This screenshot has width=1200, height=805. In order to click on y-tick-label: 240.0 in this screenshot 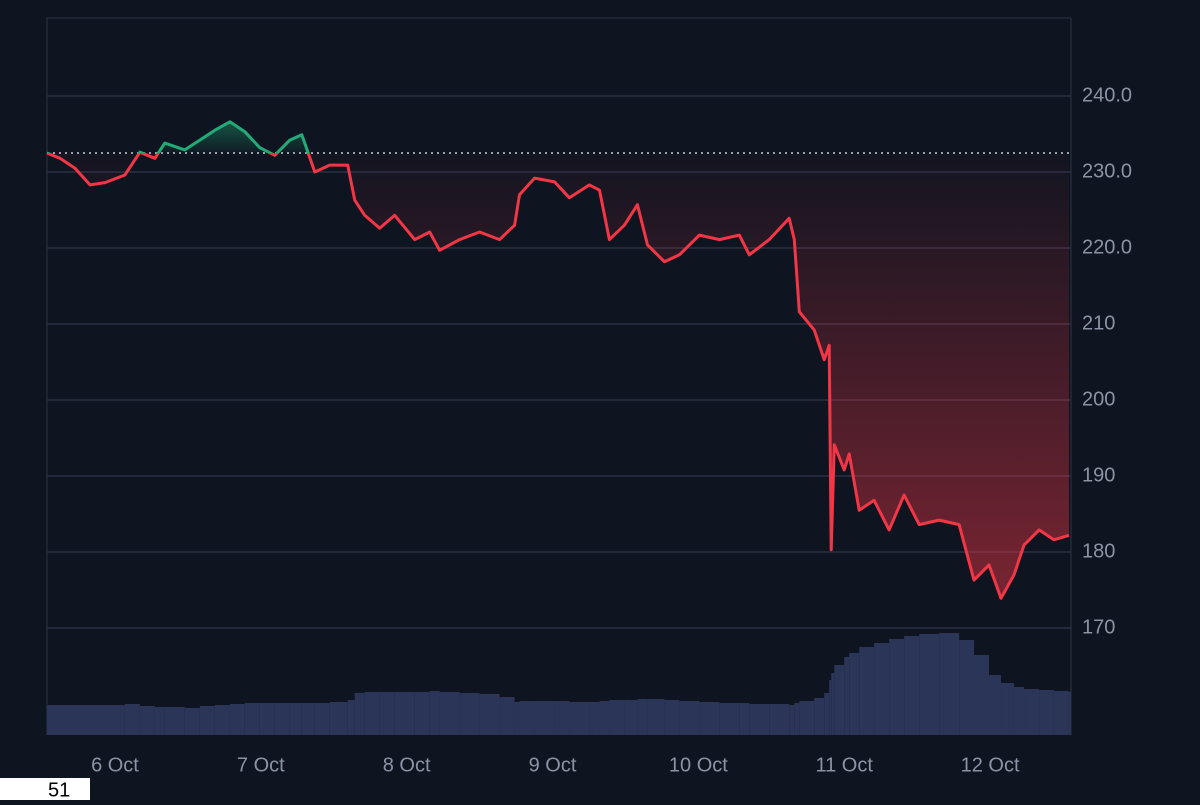, I will do `click(1107, 95)`.